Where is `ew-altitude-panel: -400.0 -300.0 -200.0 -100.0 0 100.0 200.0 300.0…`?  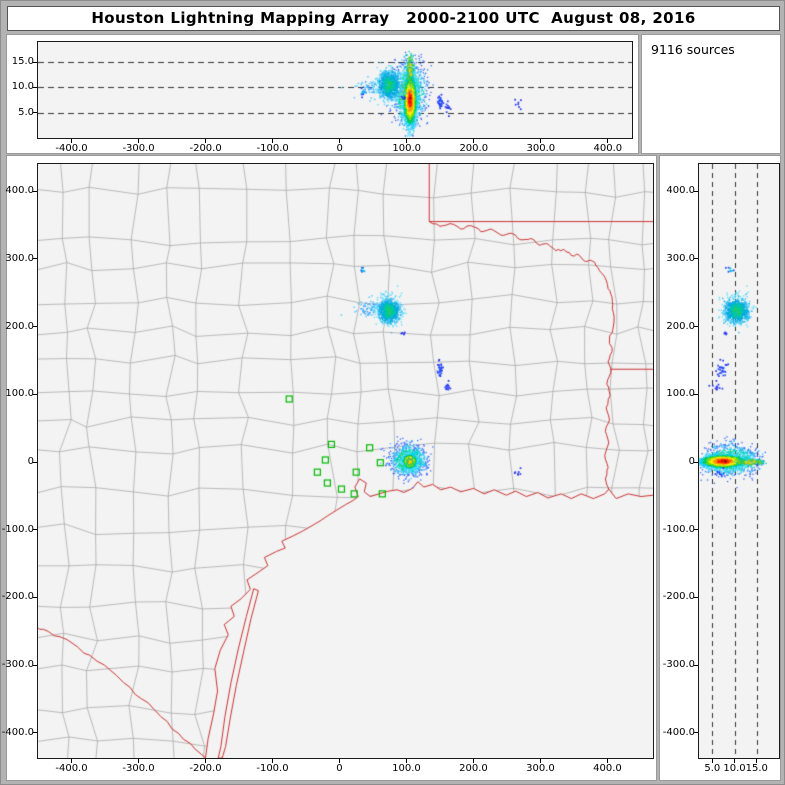
ew-altitude-panel: -400.0 -300.0 -200.0 -100.0 0 100.0 200.0 300.0… is located at coordinates (322, 94).